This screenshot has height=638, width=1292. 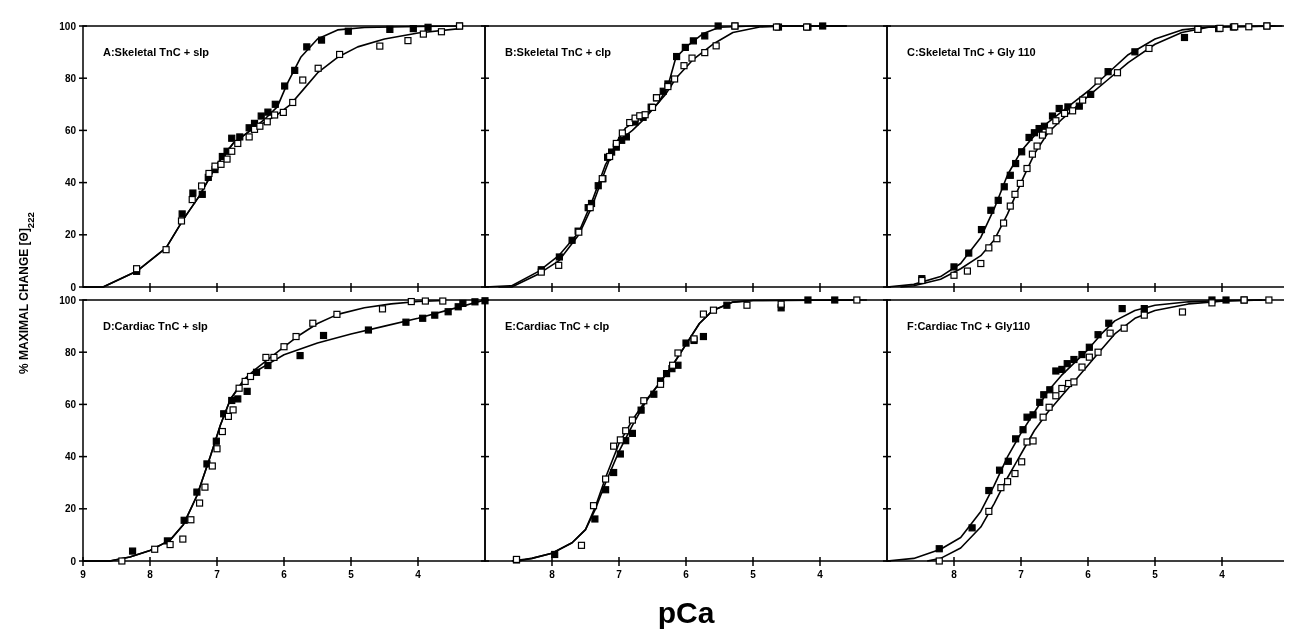 I want to click on text: C:Skeletal TnC + Gly 110, so click(x=971, y=52).